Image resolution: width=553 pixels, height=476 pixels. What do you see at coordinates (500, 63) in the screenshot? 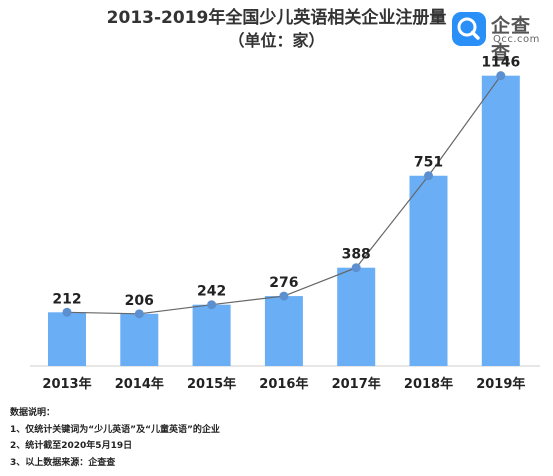
I see `data-label-2019年: 1146` at bounding box center [500, 63].